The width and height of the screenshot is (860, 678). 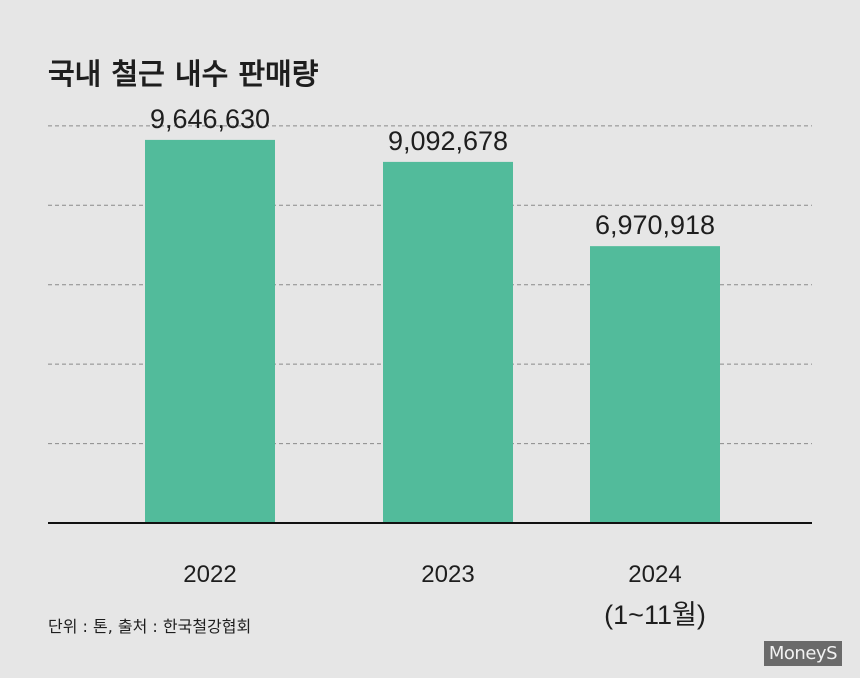 I want to click on value-labels: 9,646,630 9,092,678 6,970,918, so click(x=432, y=172).